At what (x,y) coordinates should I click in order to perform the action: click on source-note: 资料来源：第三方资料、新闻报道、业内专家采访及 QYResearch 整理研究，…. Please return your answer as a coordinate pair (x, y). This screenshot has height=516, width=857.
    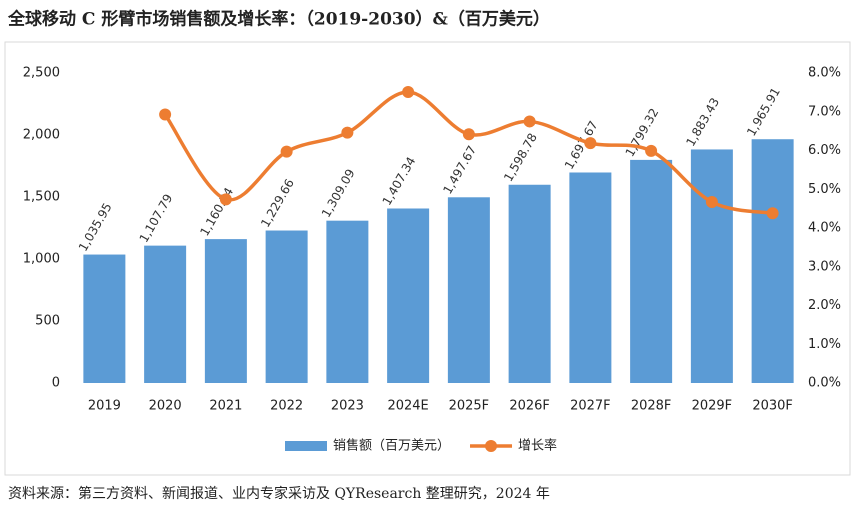
    Looking at the image, I should click on (279, 493).